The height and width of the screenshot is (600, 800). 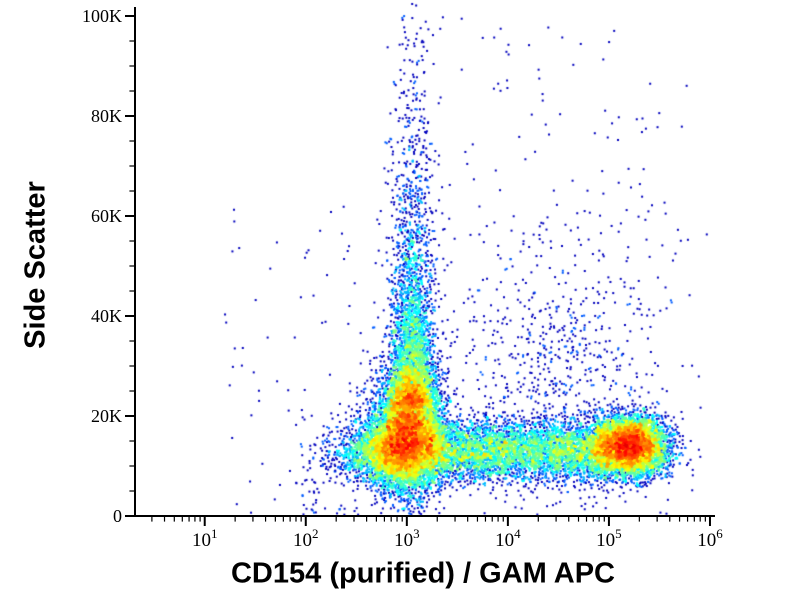 I want to click on svg-text: 80K, so click(x=106, y=116).